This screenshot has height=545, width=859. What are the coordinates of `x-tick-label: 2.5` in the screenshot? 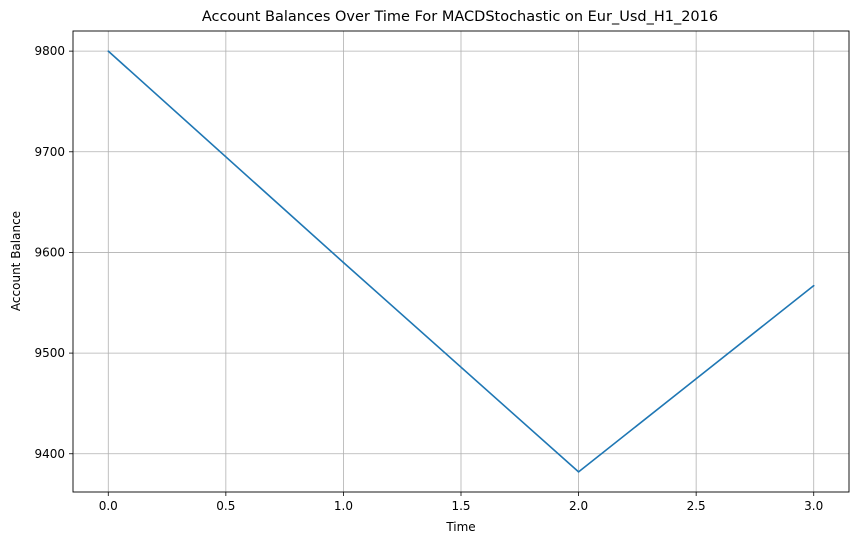 It's located at (696, 506).